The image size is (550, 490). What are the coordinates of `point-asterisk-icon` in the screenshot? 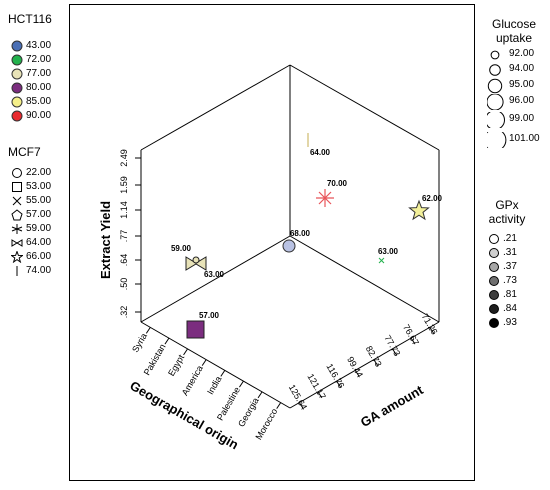 It's located at (325, 198).